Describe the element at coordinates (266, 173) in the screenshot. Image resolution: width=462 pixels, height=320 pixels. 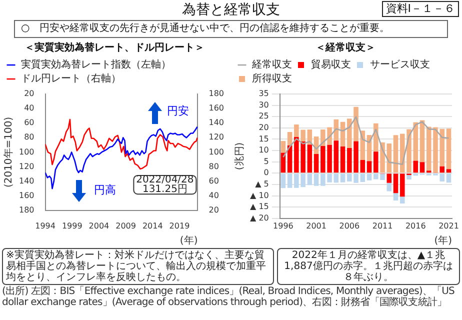
I see `y-tick-label: 0` at that location.